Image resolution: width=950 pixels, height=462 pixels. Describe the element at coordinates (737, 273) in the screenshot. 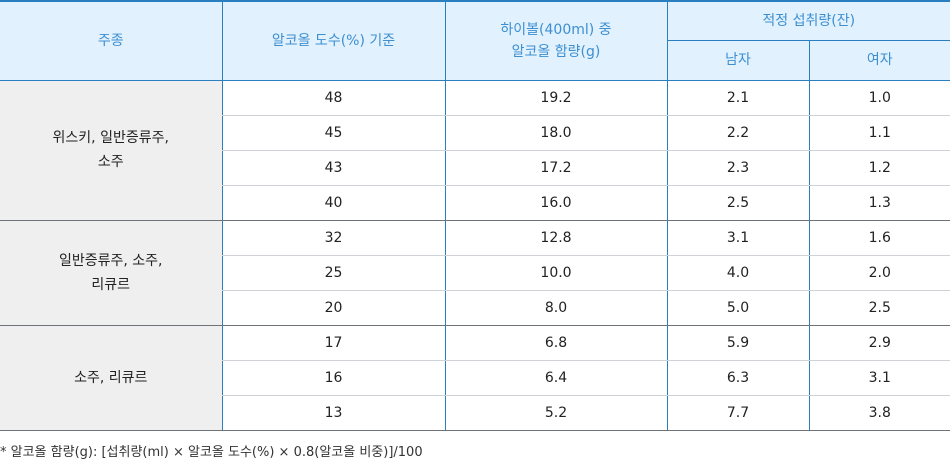

I see `cell-male: 4.0` at that location.